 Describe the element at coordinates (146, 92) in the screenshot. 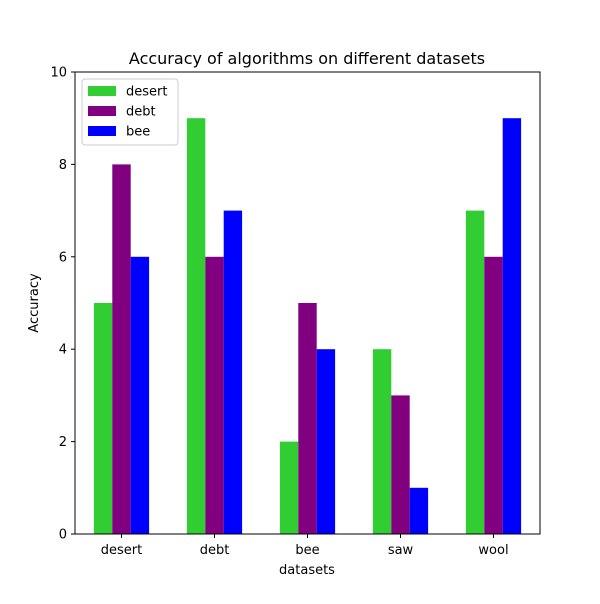

I see `legend-label-desert: desert` at that location.